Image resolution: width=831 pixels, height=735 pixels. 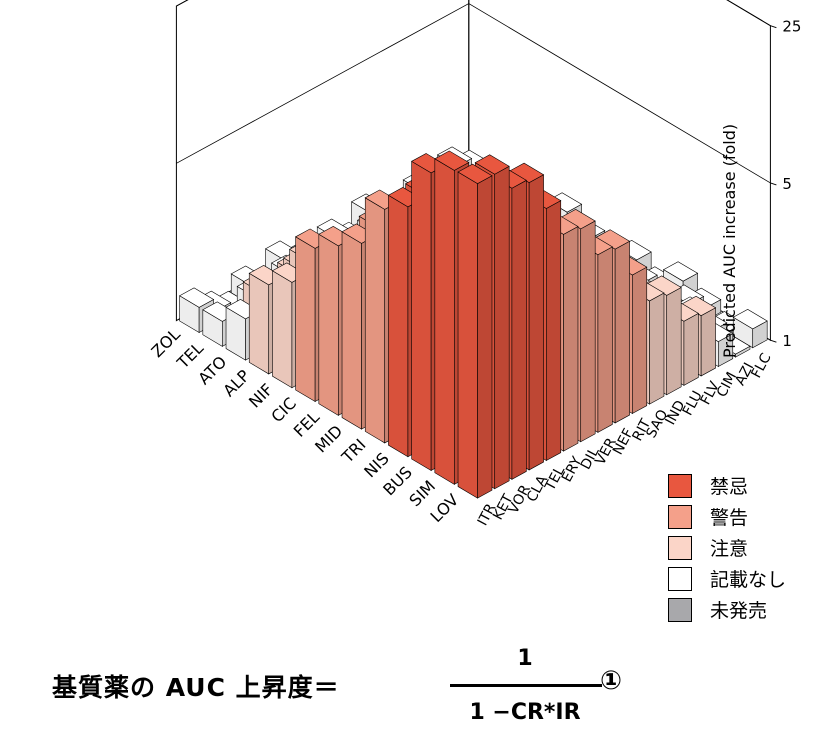 What do you see at coordinates (748, 580) in the screenshot?
I see `legend-label: 記載なし` at bounding box center [748, 580].